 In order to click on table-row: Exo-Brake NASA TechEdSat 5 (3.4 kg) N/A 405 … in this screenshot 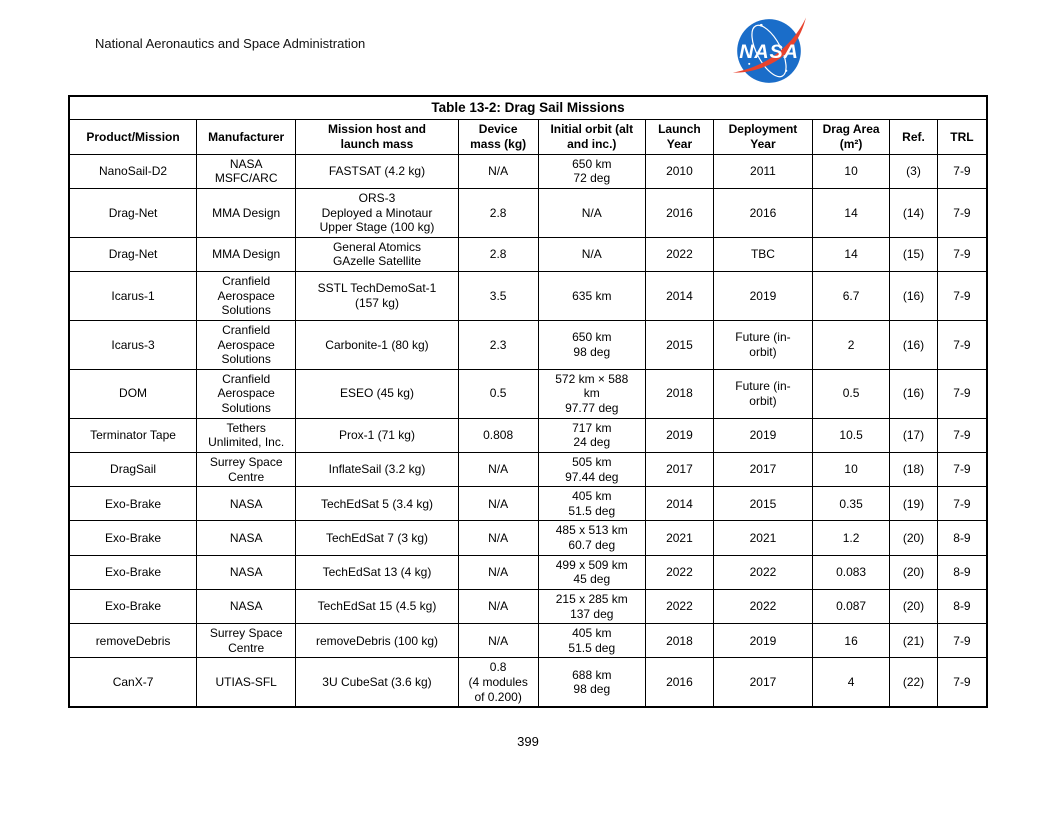, I will do `click(528, 504)`.